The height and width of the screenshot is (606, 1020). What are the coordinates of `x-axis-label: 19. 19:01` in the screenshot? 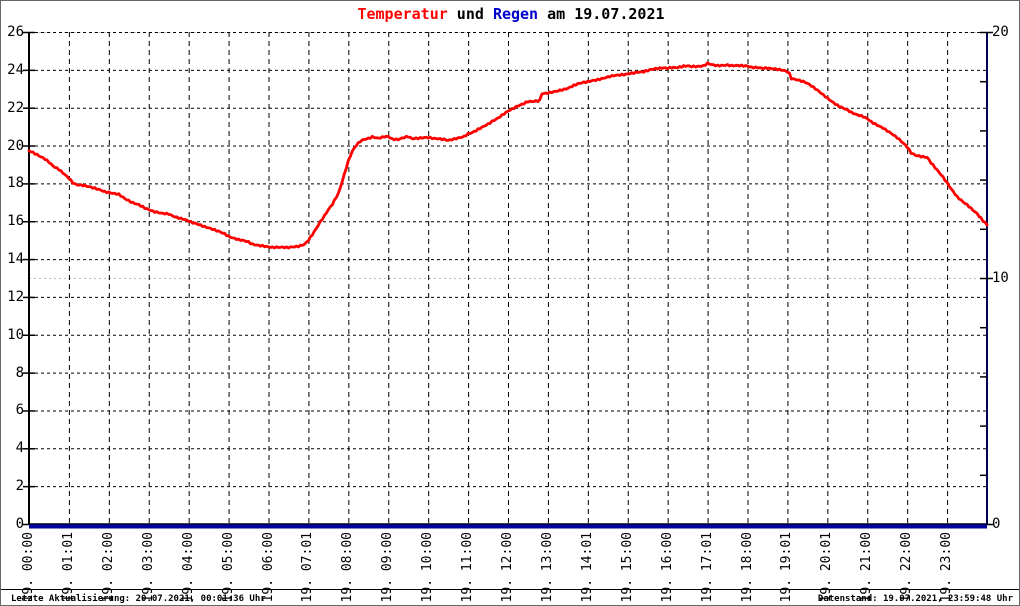 It's located at (787, 567).